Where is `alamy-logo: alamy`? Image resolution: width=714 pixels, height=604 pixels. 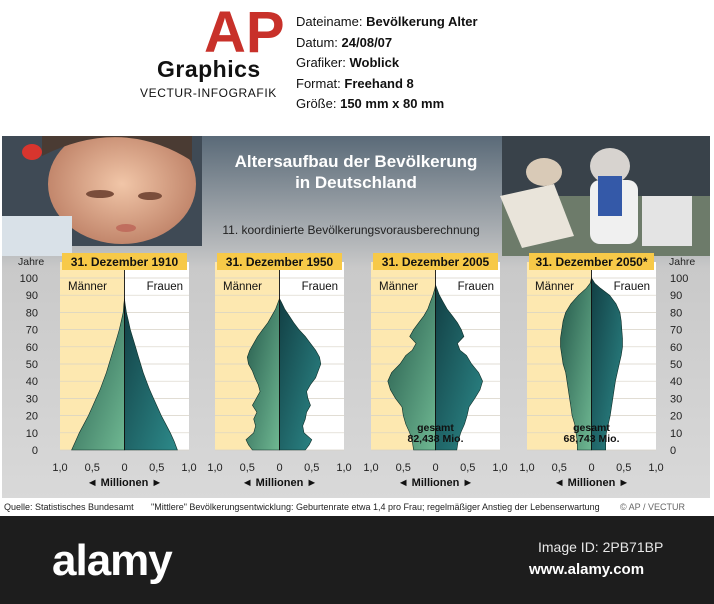 alamy-logo: alamy is located at coordinates (112, 560).